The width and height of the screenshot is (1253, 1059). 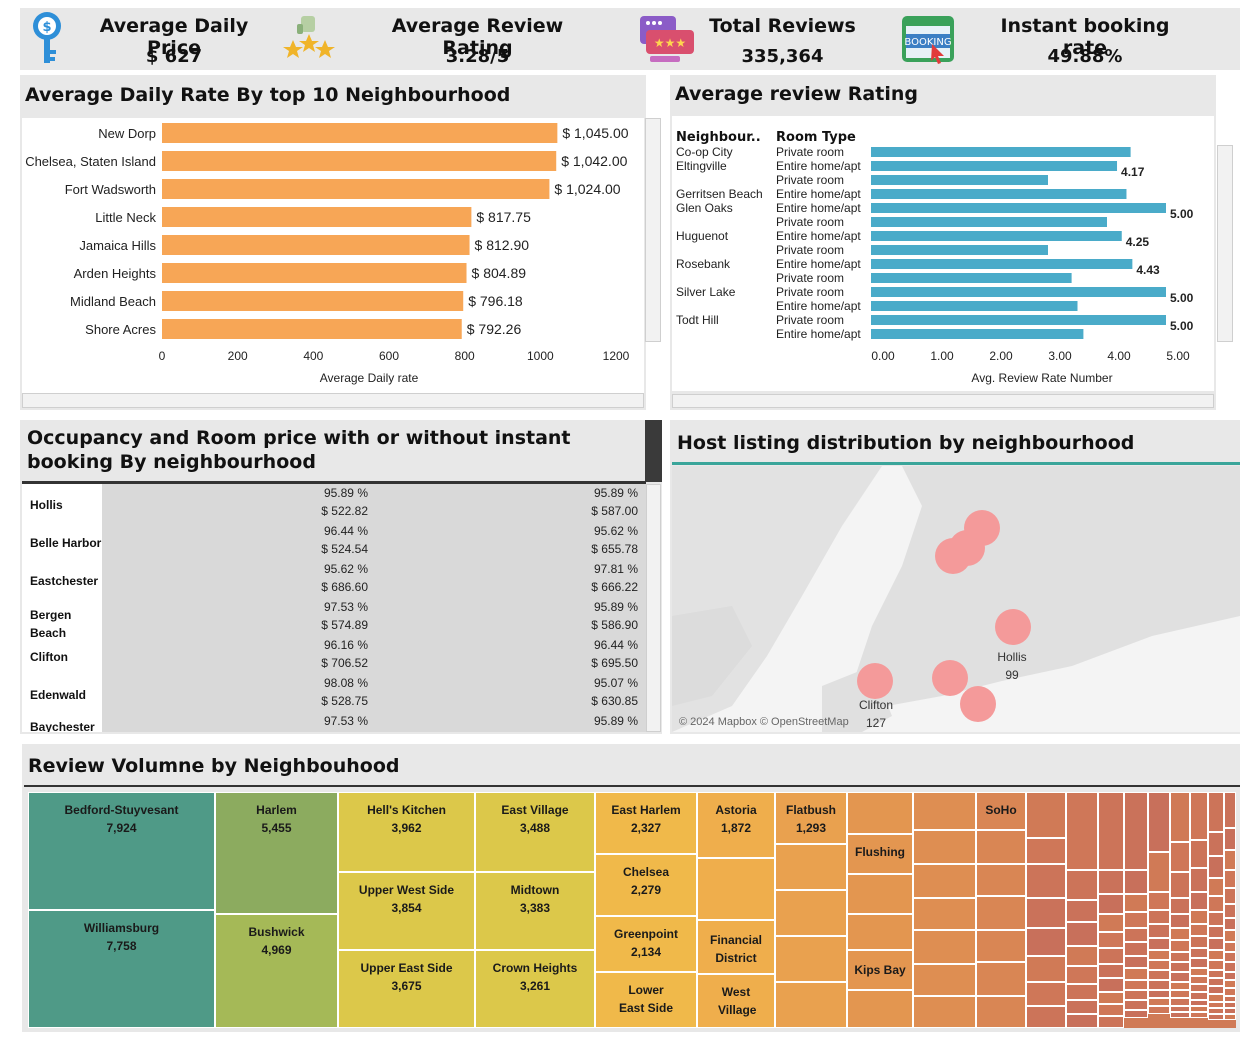 I want to click on treemap-cell-east-harlem: East Harlem 2,327, so click(x=646, y=823).